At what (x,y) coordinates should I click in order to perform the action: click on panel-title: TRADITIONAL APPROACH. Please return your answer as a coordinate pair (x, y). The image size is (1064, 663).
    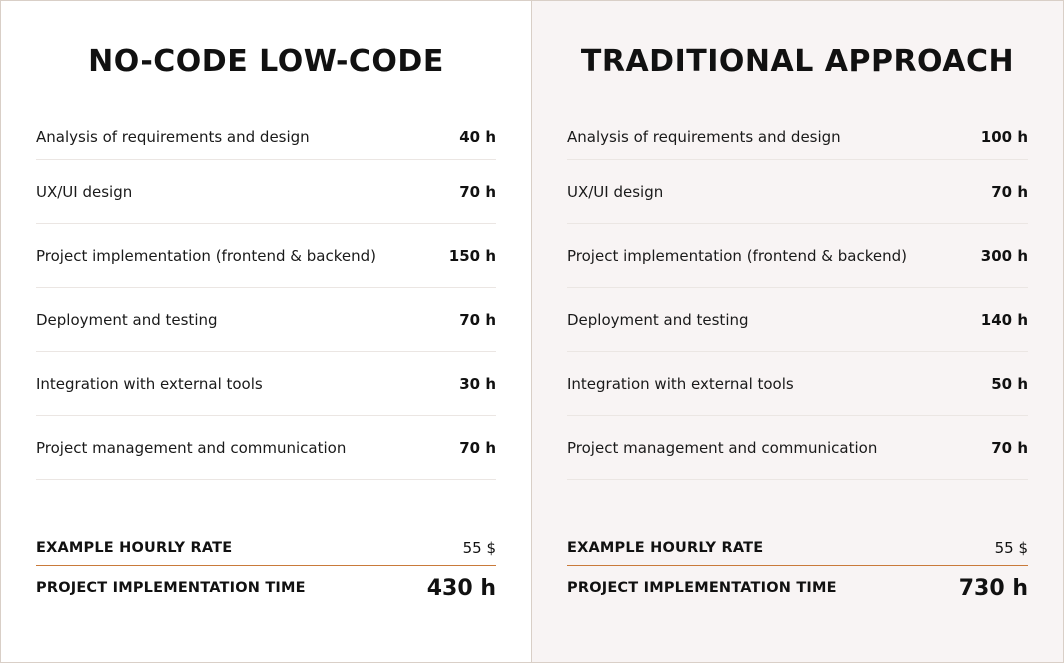
    Looking at the image, I should click on (797, 61).